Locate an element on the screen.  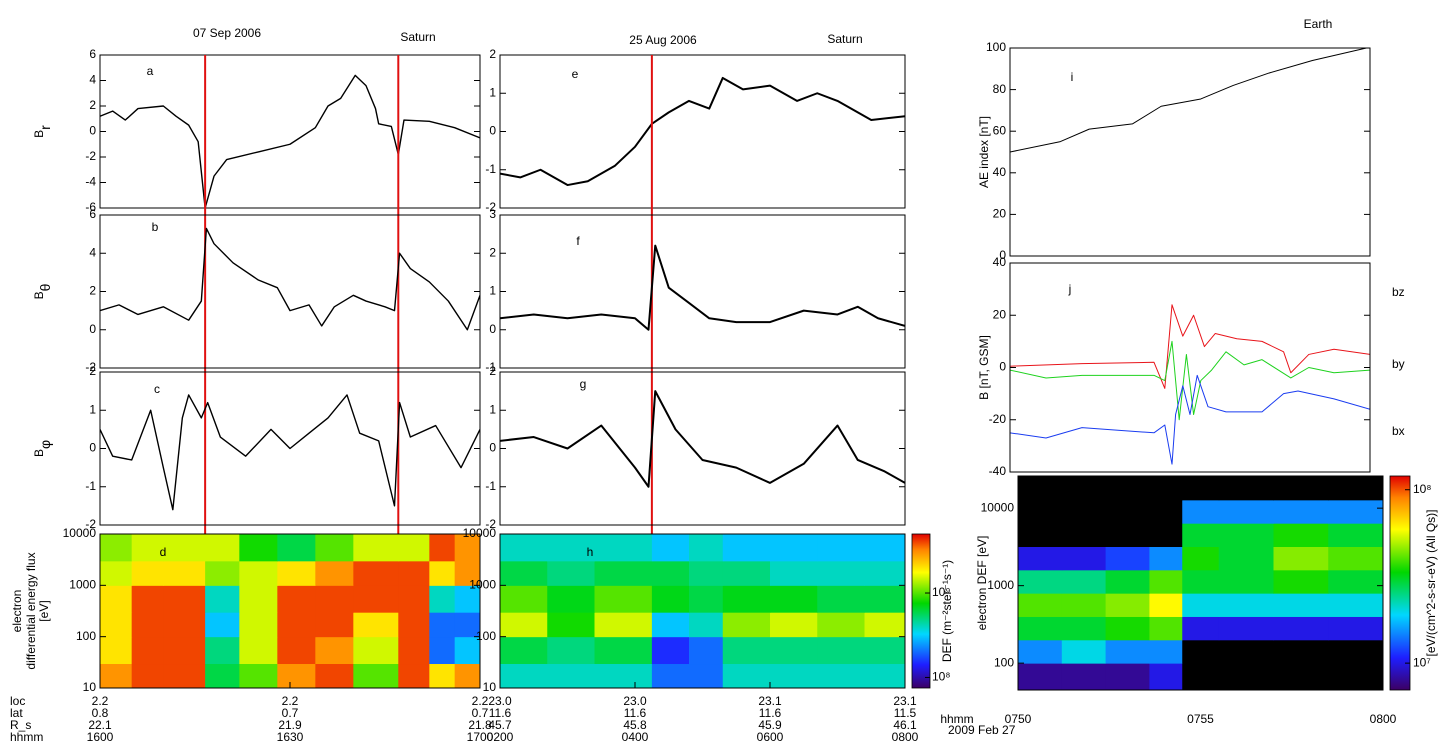
y-axis-label: AE index [nT] is located at coordinates (984, 152).